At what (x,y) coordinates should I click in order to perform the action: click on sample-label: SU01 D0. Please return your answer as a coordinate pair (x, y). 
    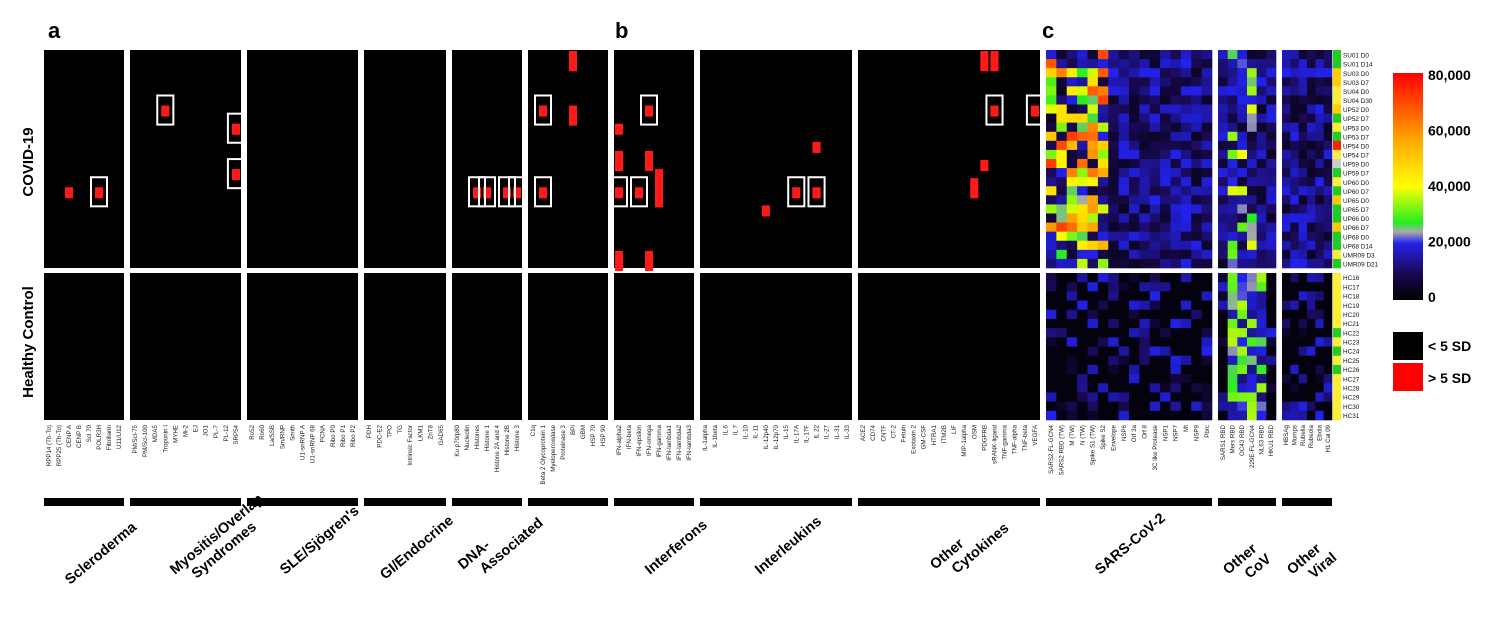
    Looking at the image, I should click on (1356, 56).